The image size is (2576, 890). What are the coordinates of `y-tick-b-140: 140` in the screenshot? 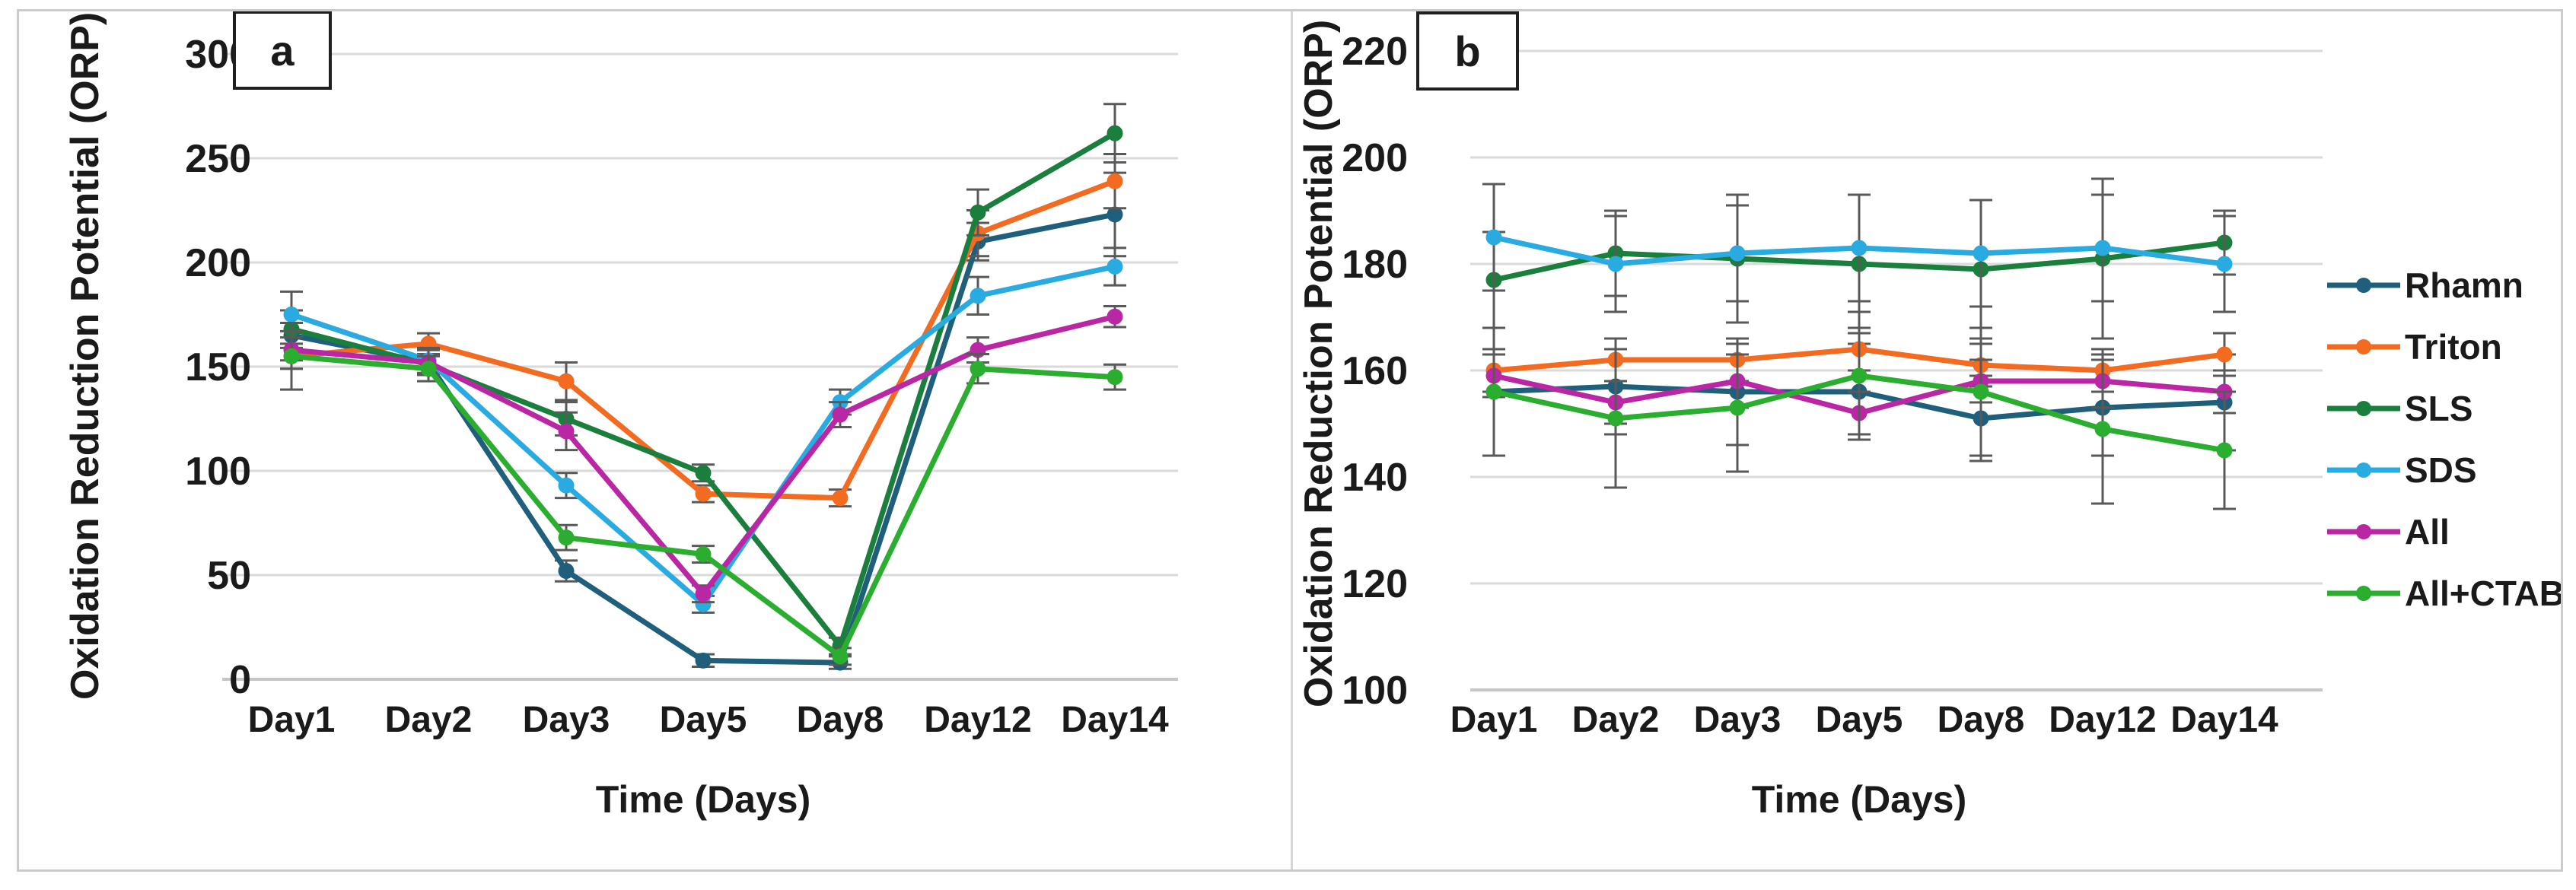 It's located at (1375, 478).